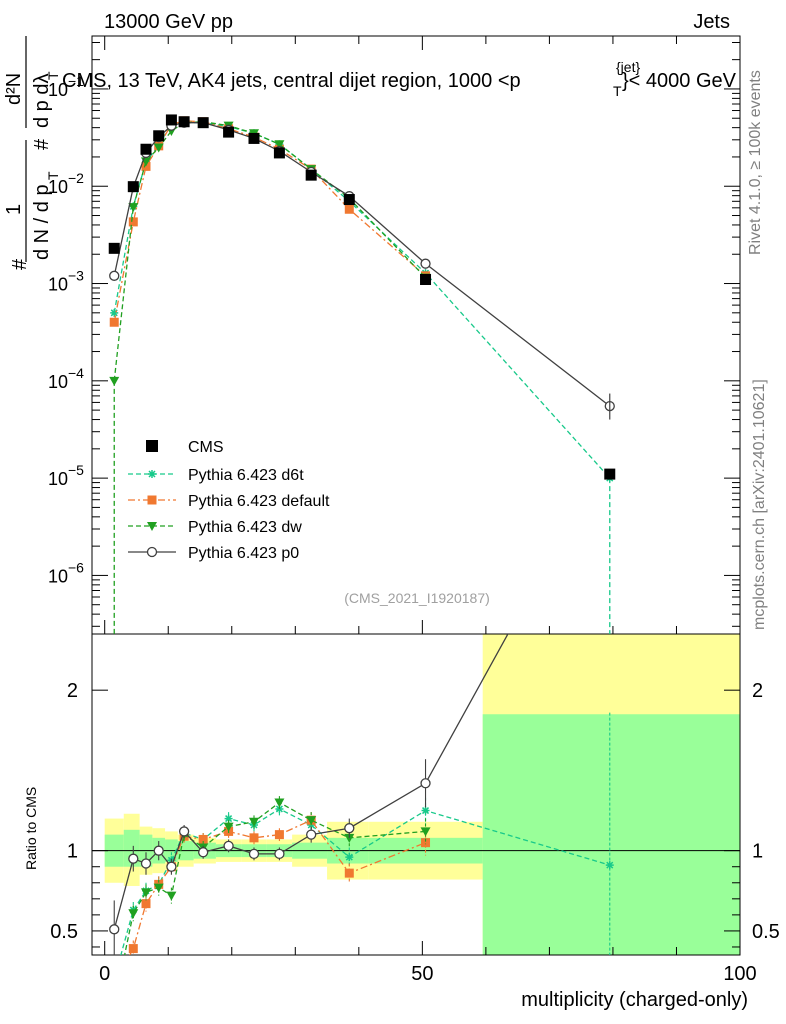 The height and width of the screenshot is (1024, 786). I want to click on main-line-triangle-down, so click(269, 251).